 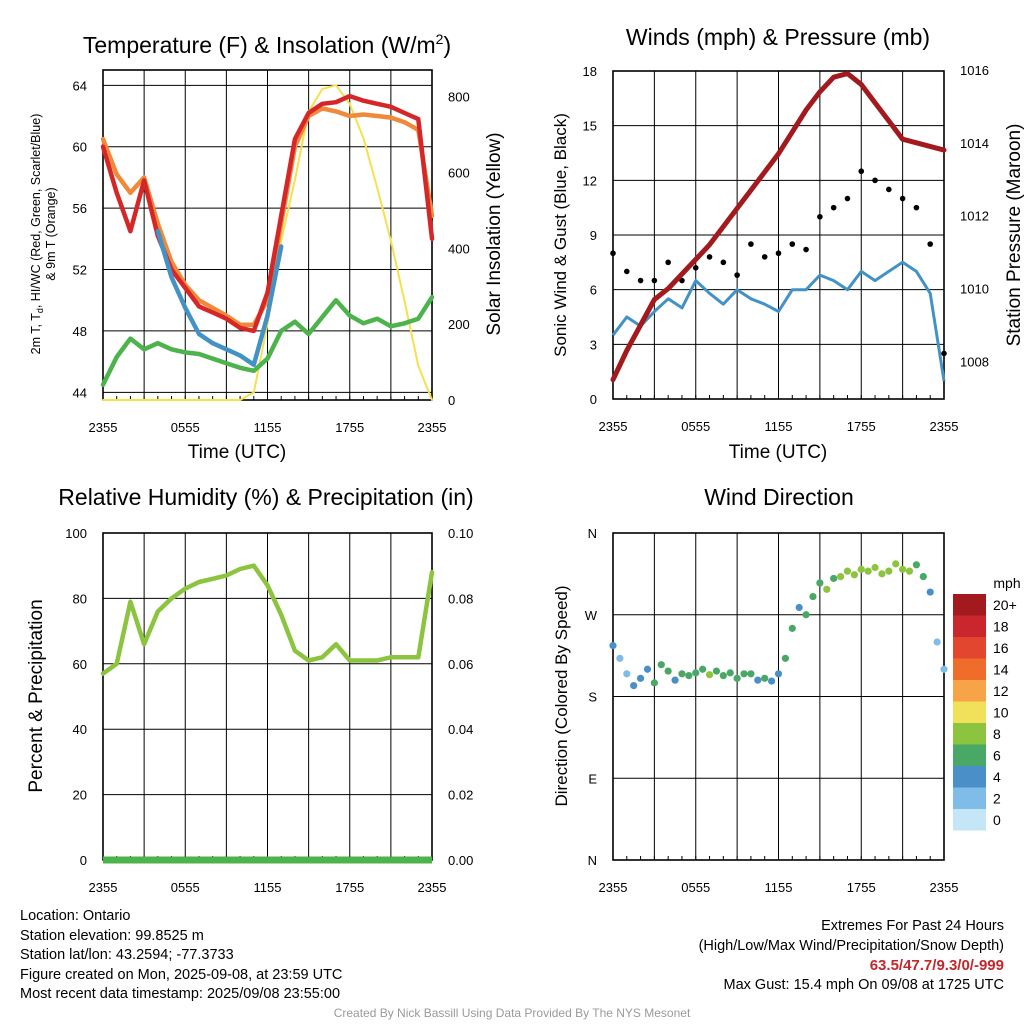 What do you see at coordinates (974, 289) in the screenshot?
I see `y2-tick-label: 1010` at bounding box center [974, 289].